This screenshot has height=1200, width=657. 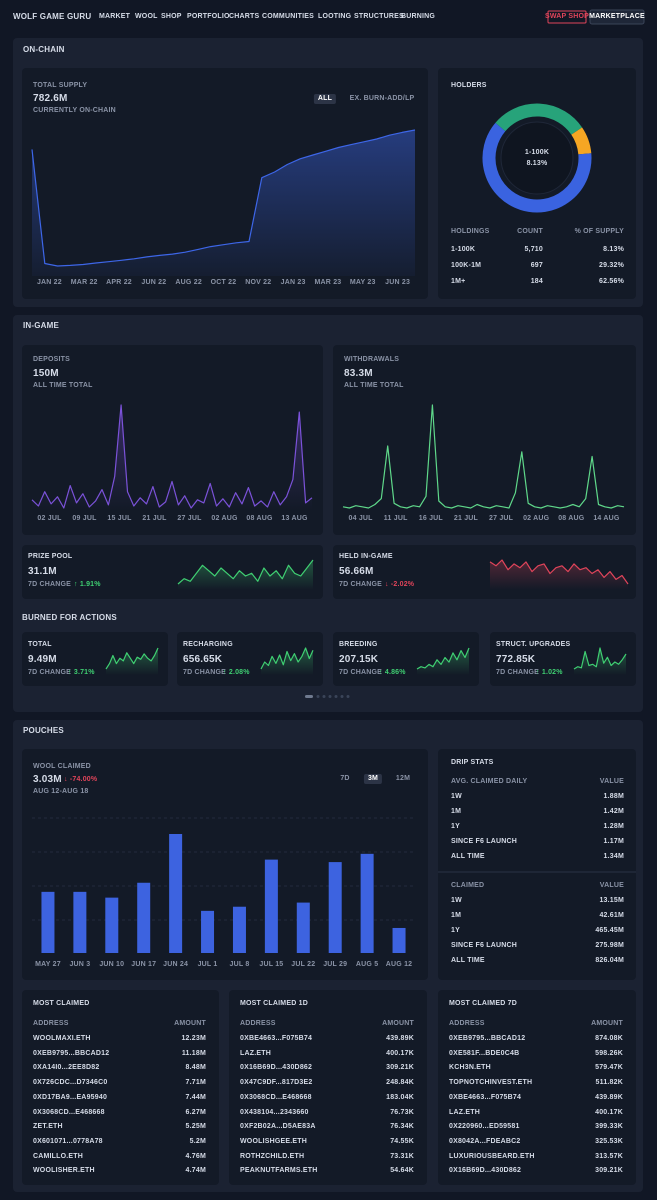 What do you see at coordinates (485, 1141) in the screenshot?
I see `address: 0X8042A...FDEABC2` at bounding box center [485, 1141].